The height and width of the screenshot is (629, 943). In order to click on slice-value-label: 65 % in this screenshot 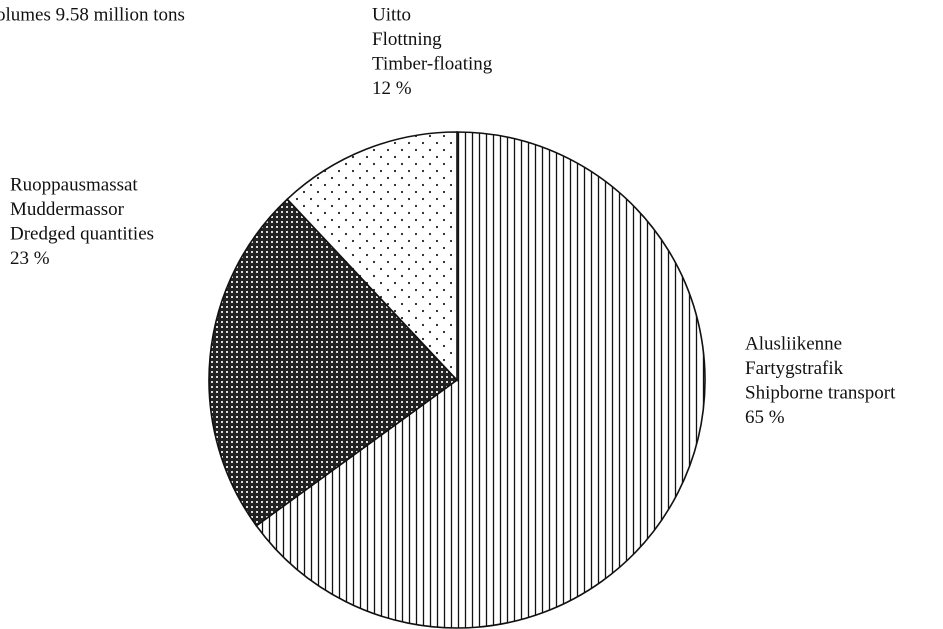, I will do `click(765, 417)`.